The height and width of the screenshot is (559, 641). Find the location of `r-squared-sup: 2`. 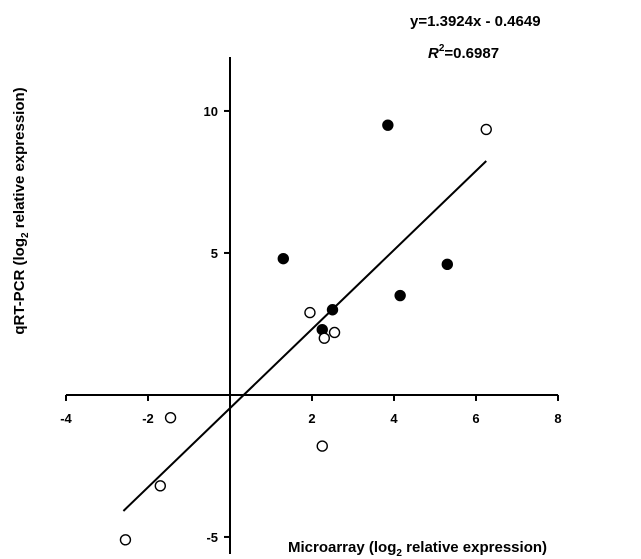

r-squared-sup: 2 is located at coordinates (442, 48).